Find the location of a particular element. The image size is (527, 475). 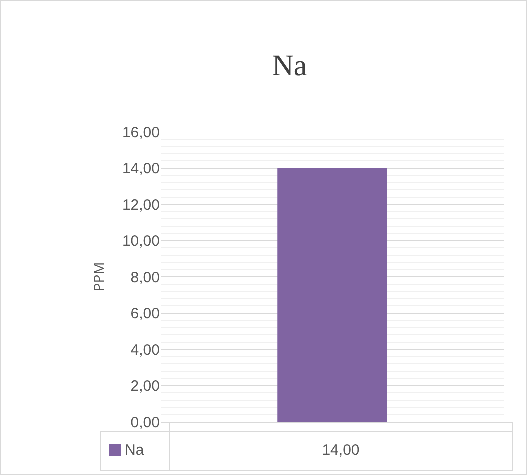

y-tick-label: 2,00 is located at coordinates (145, 386).